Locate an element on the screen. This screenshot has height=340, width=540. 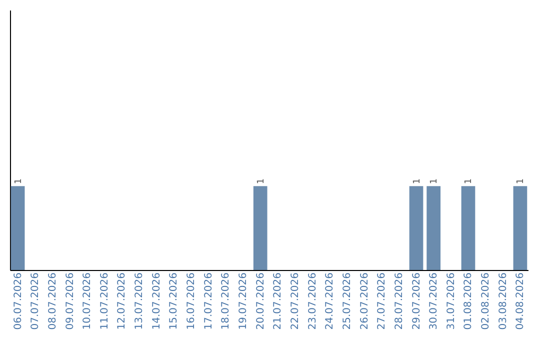
x-tick-label: 21.07.2026 is located at coordinates (278, 301).